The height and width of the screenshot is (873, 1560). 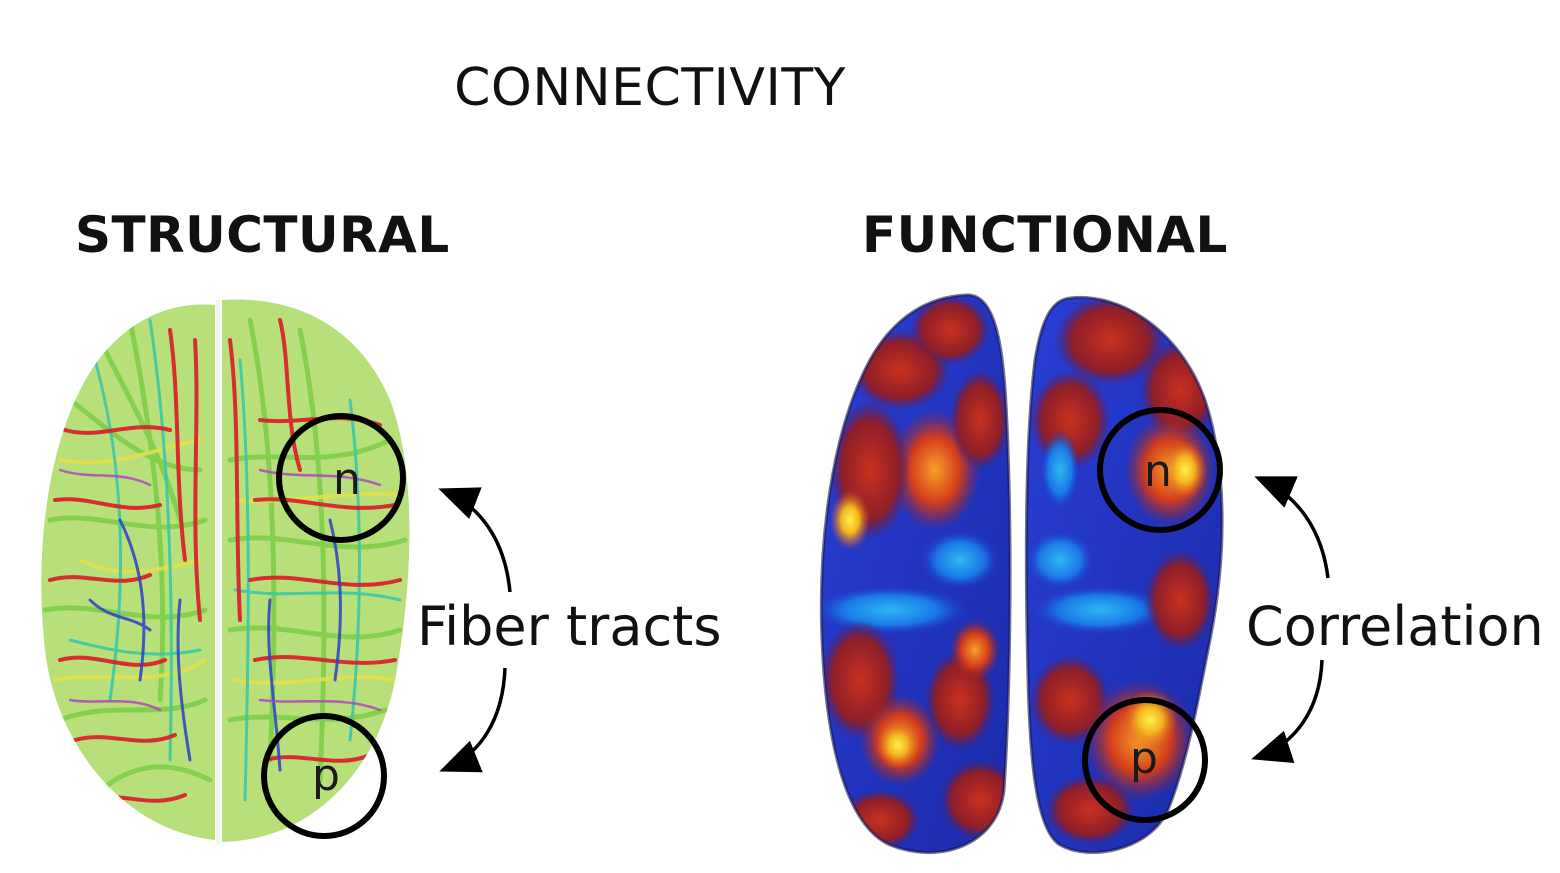 I want to click on link-label-correlation: Correlation, so click(x=1395, y=626).